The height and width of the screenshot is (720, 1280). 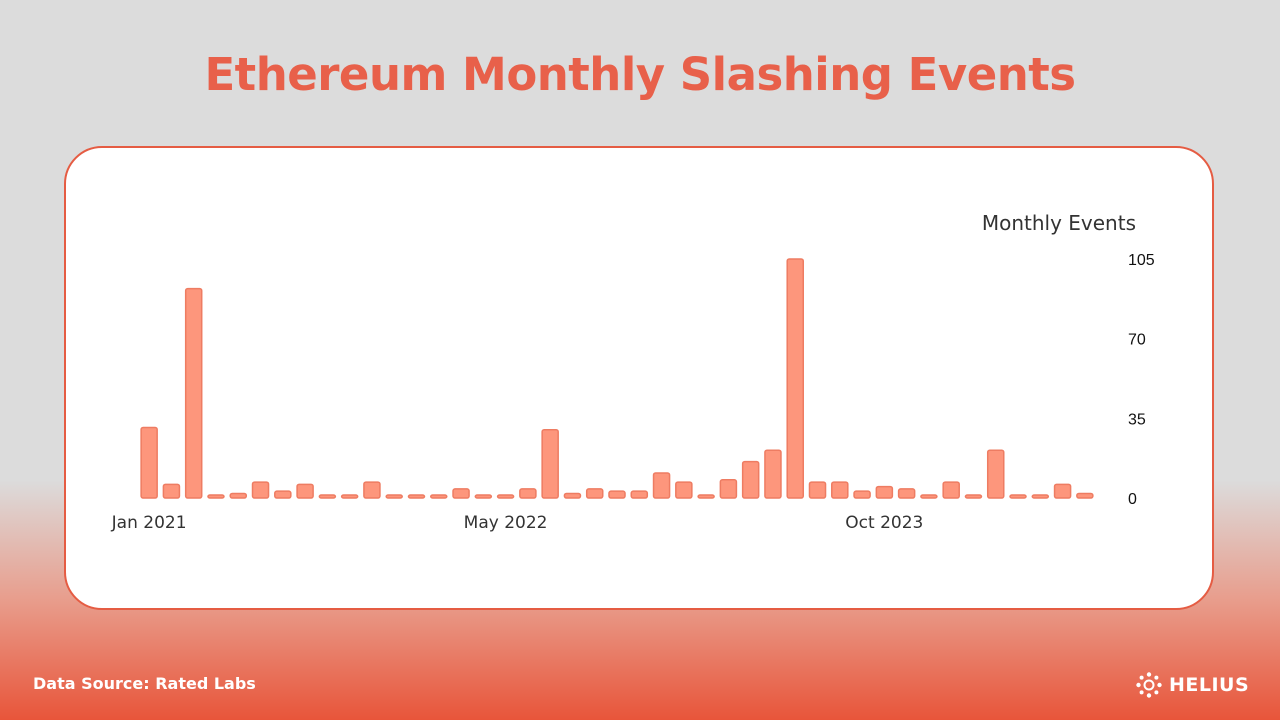 What do you see at coordinates (906, 493) in the screenshot?
I see `bar-nov-2023` at bounding box center [906, 493].